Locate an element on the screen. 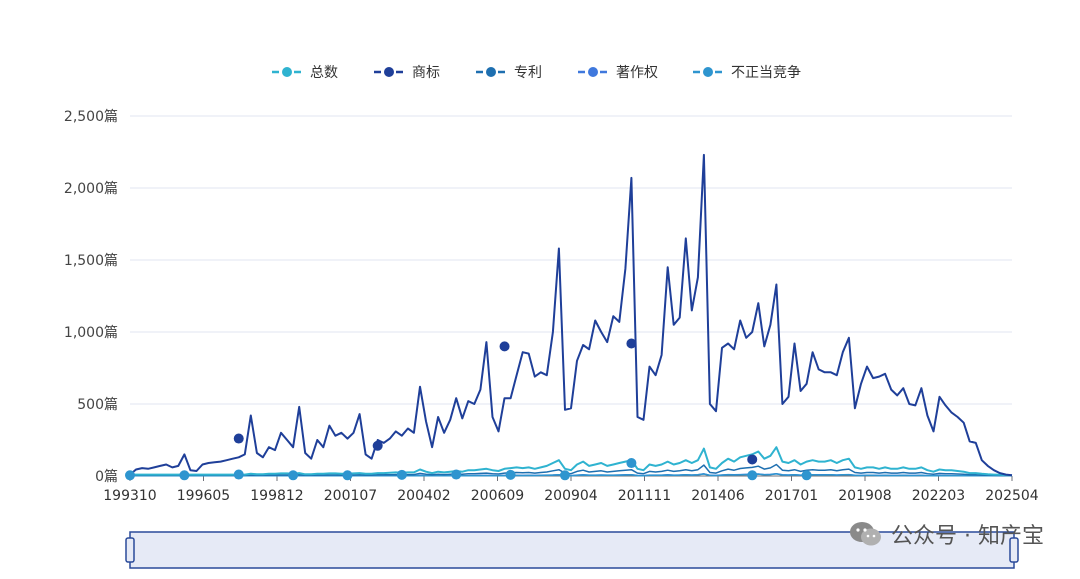  x-tick-label: 200609 is located at coordinates (497, 496).